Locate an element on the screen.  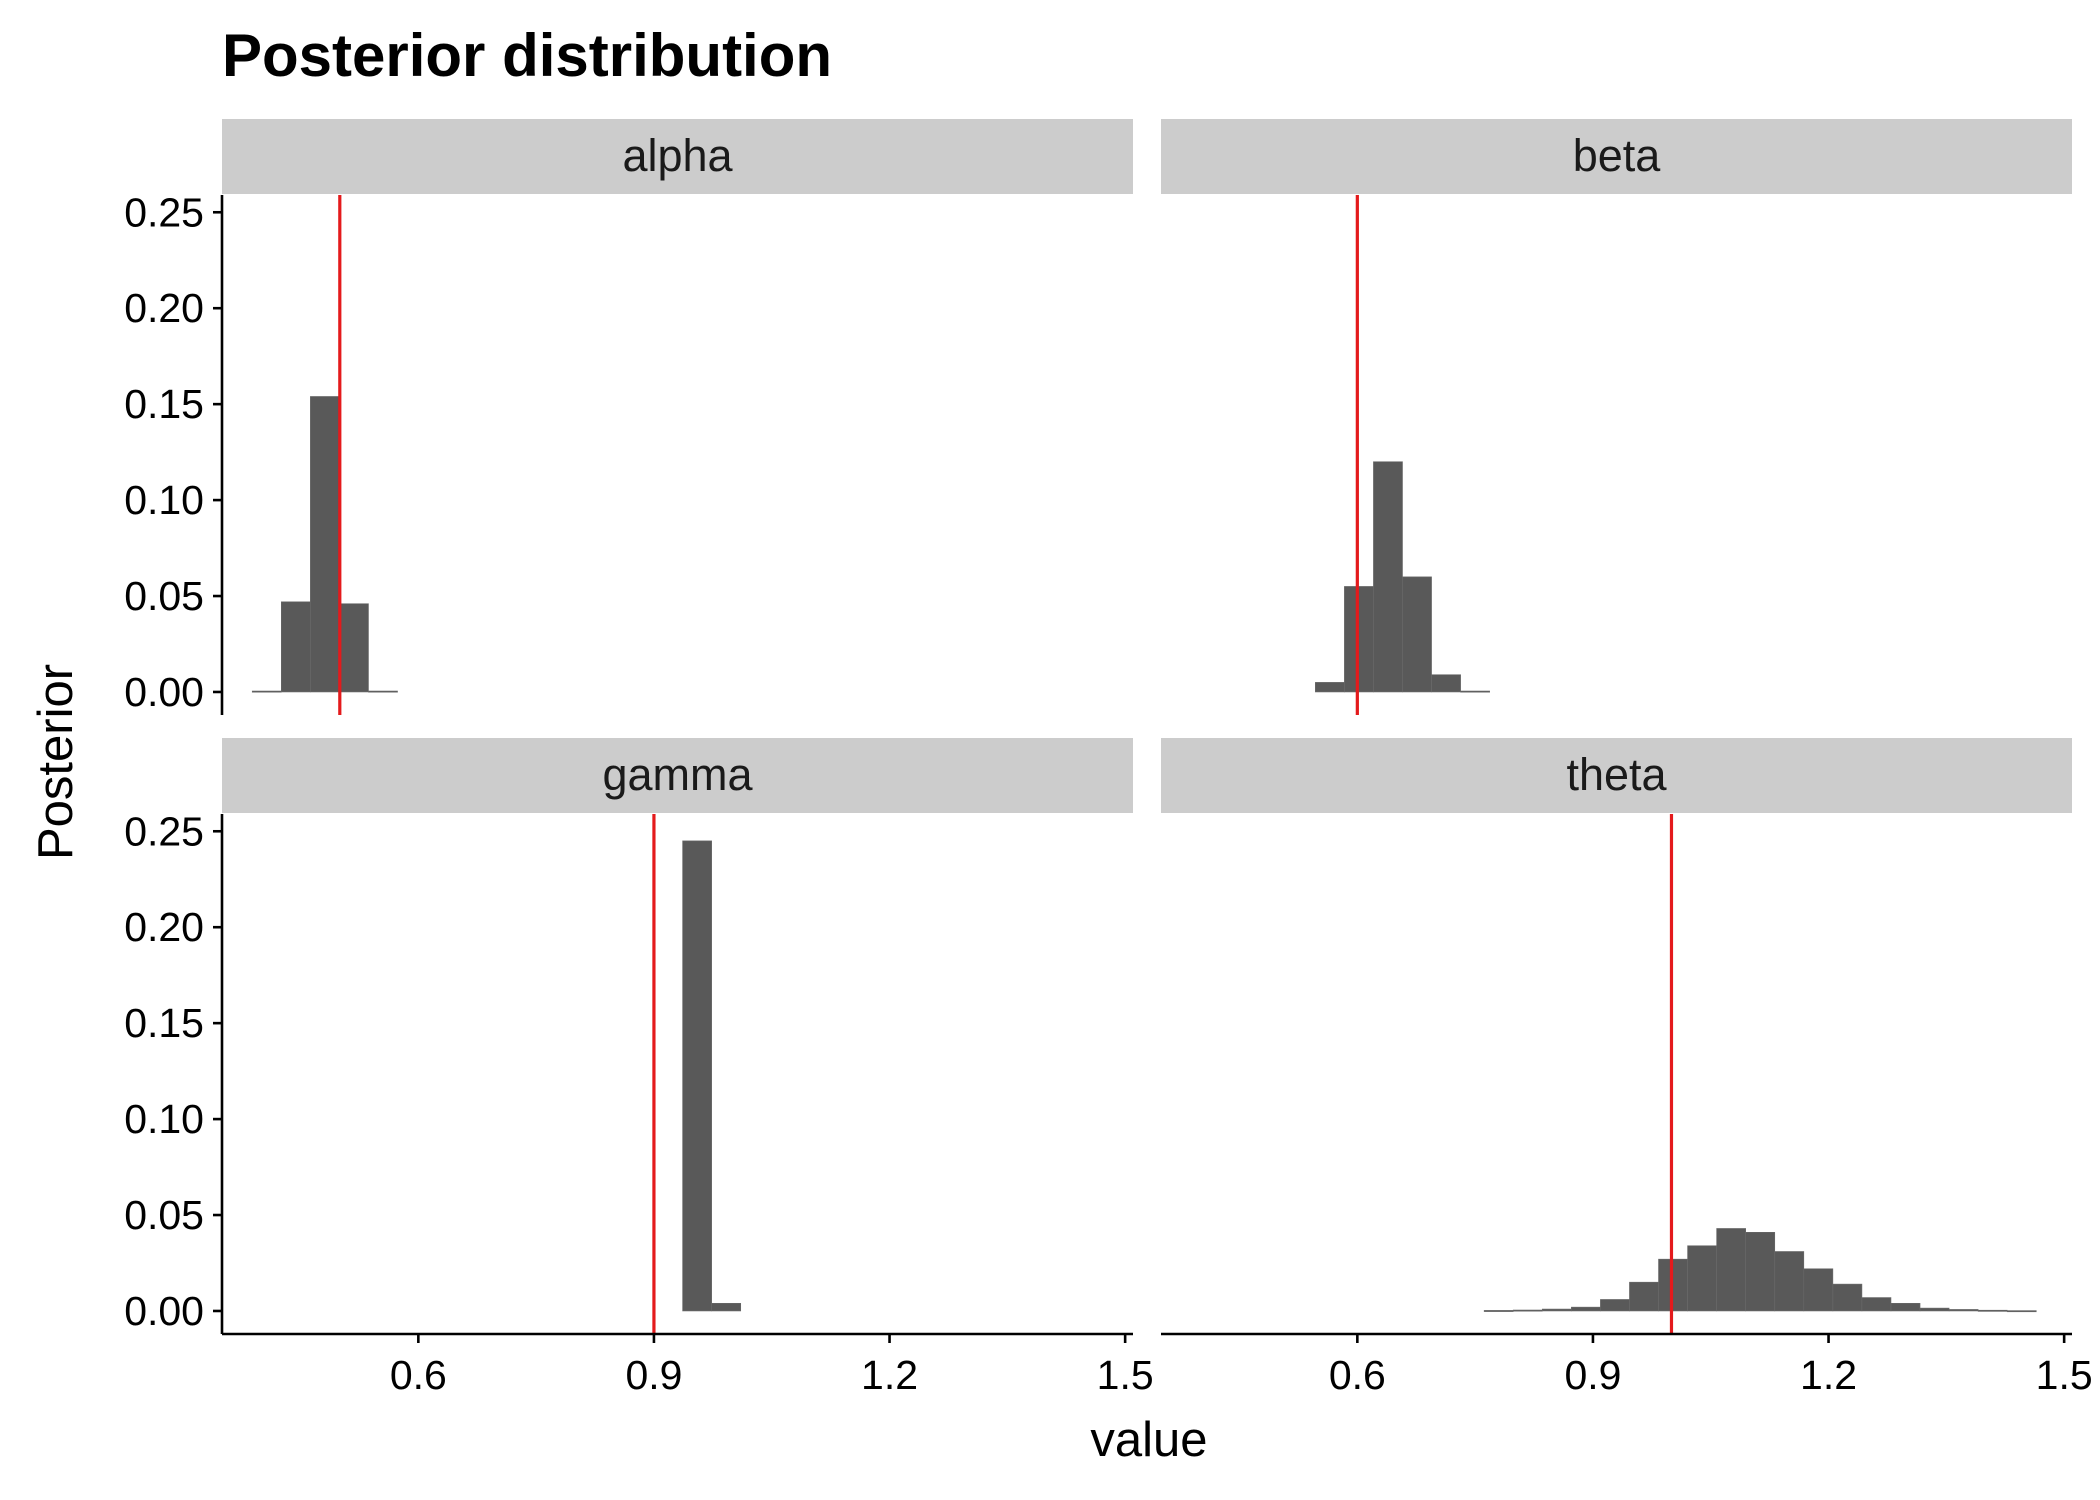
facet-strip-label: gamma is located at coordinates (677, 774).